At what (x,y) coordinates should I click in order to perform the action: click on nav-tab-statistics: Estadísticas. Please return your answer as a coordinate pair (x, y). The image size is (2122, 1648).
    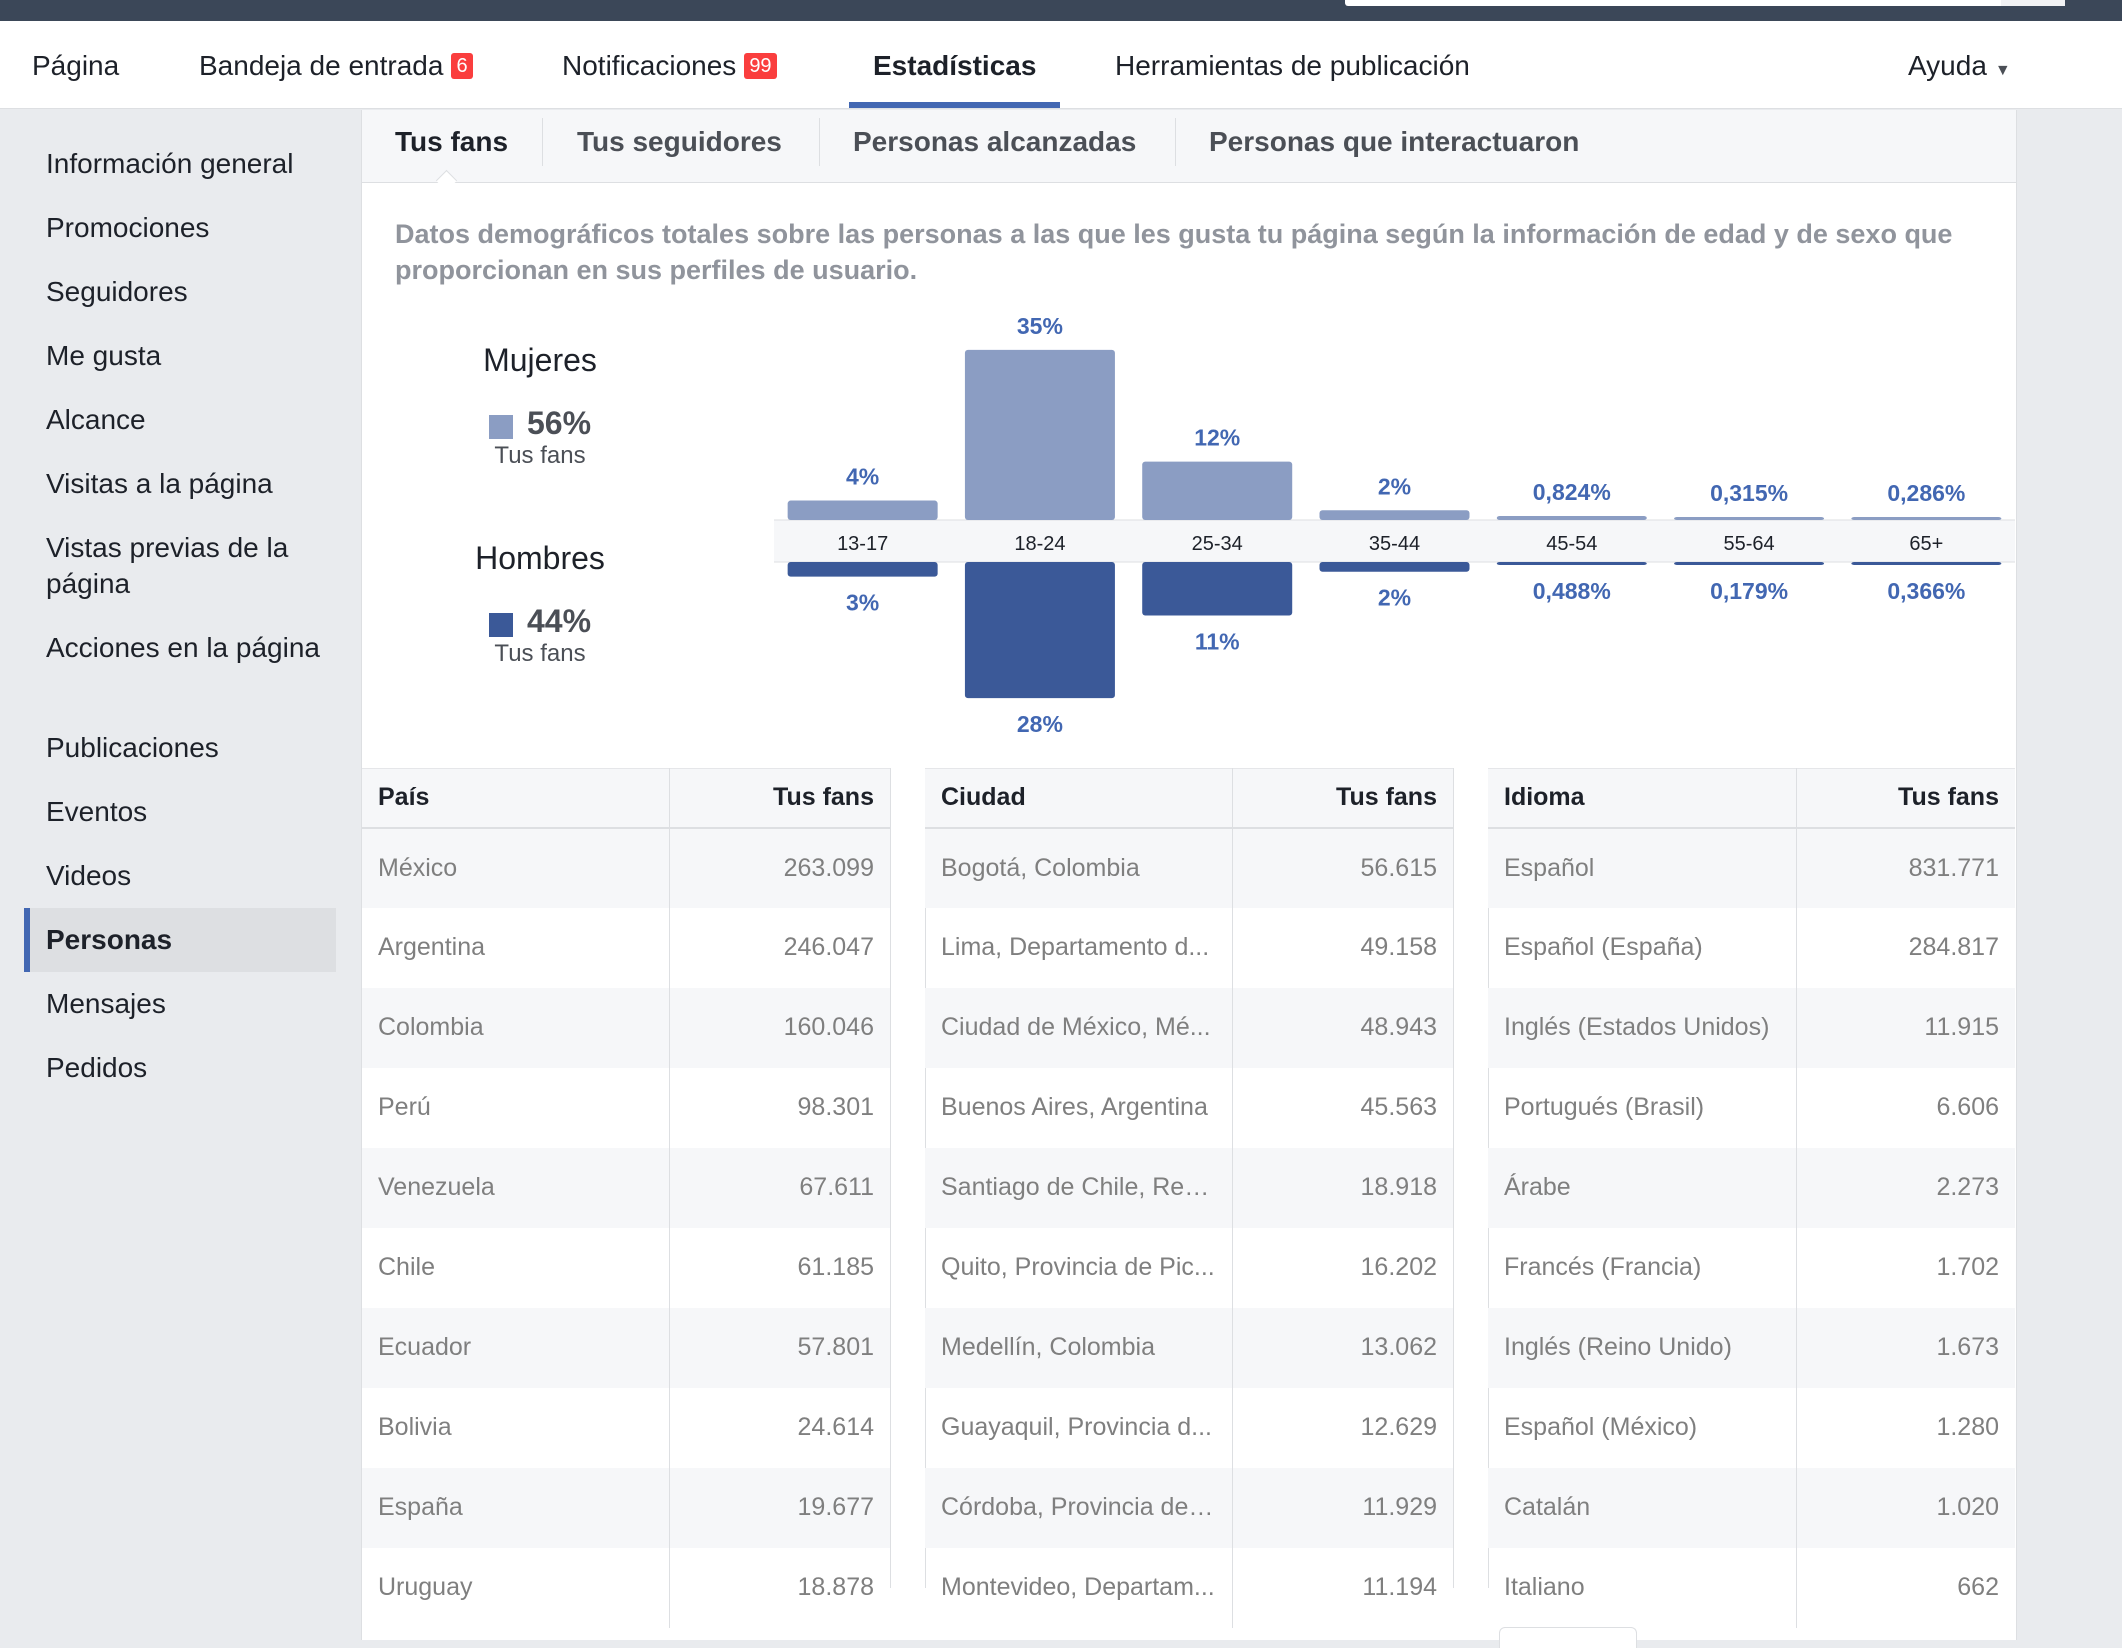
    Looking at the image, I should click on (954, 64).